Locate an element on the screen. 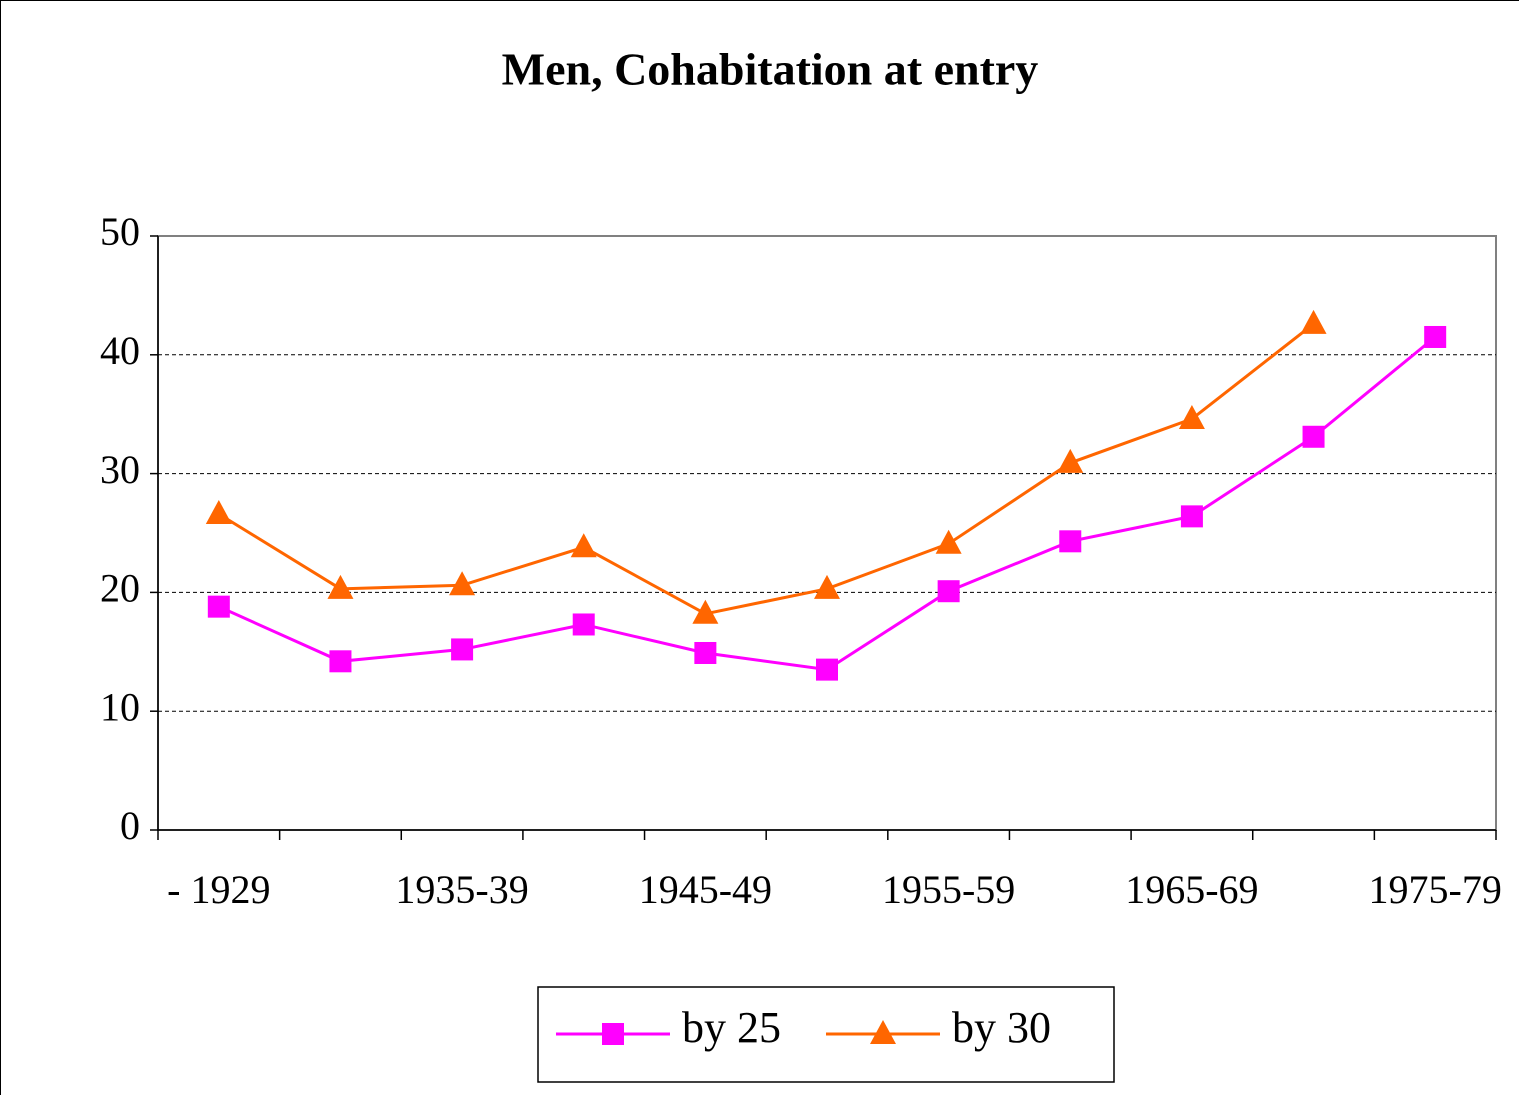 The height and width of the screenshot is (1095, 1519). x-tick-label: 1955-59 is located at coordinates (948, 889).